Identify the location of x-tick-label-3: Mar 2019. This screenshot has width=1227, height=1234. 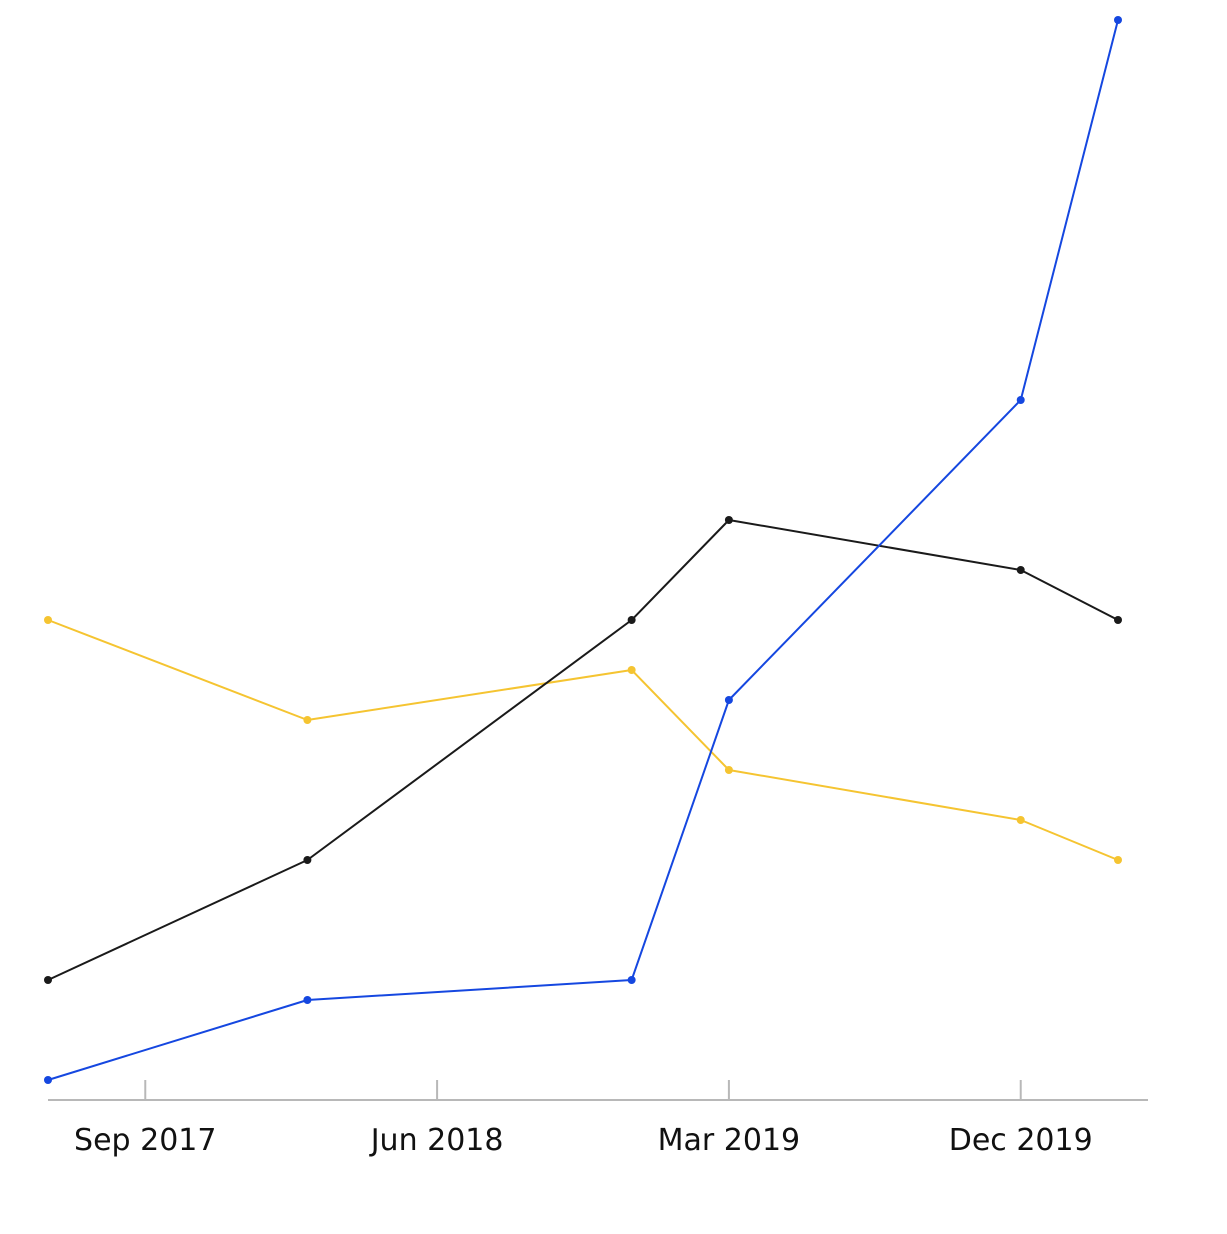
(729, 1140).